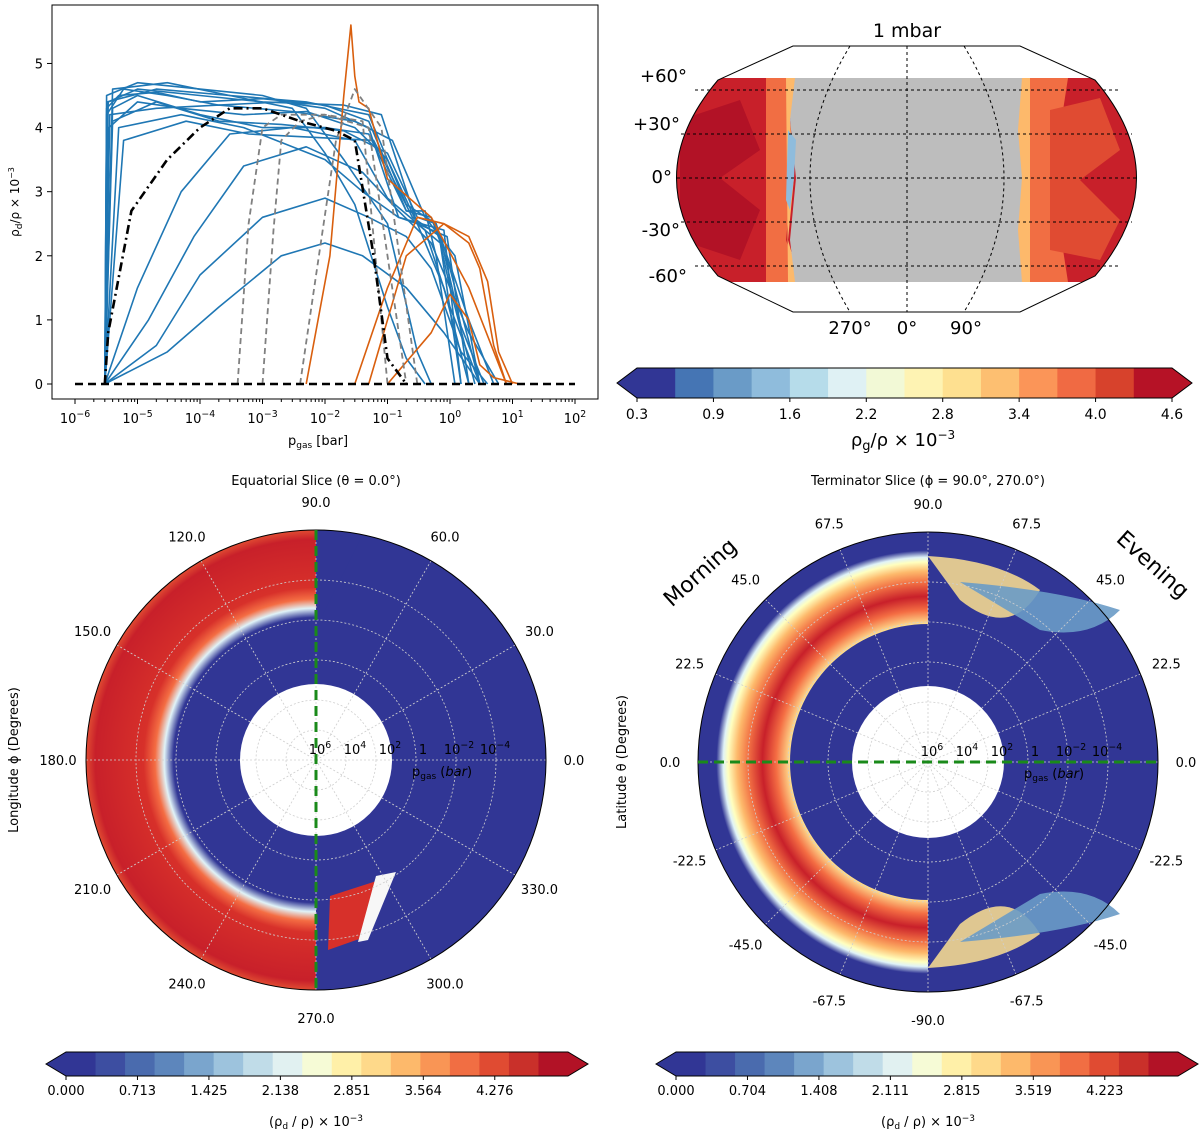 The width and height of the screenshot is (1200, 1135). What do you see at coordinates (539, 632) in the screenshot?
I see `angle-label: 30.0` at bounding box center [539, 632].